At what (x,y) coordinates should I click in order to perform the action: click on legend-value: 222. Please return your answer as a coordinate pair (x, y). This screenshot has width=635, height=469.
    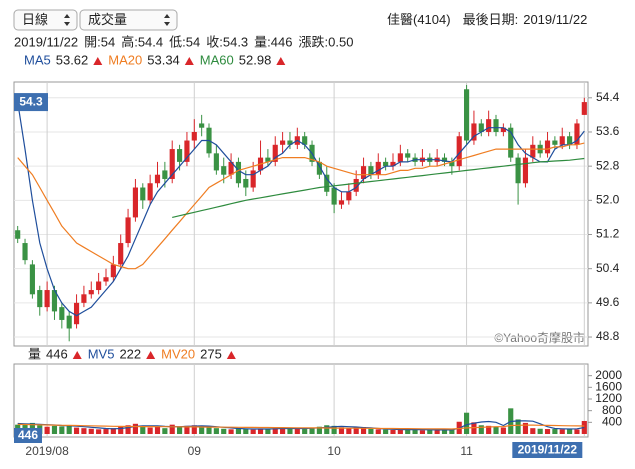
    Looking at the image, I should click on (130, 353).